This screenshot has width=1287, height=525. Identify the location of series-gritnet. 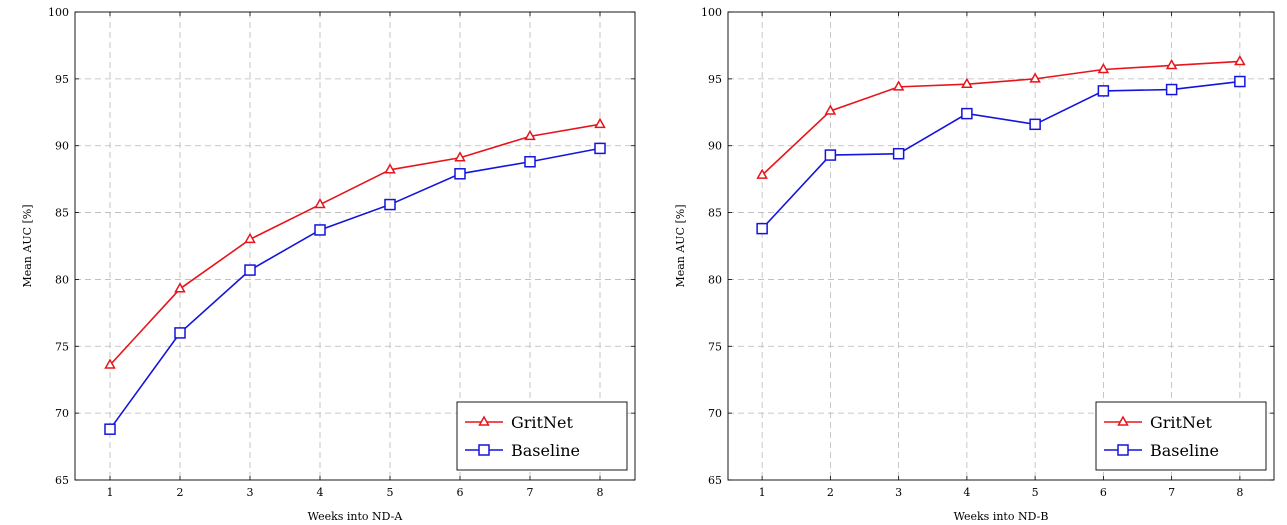
(1001, 116).